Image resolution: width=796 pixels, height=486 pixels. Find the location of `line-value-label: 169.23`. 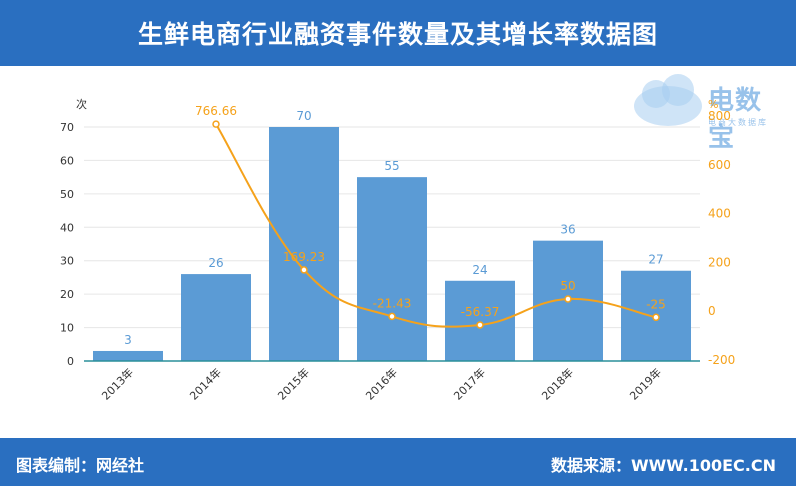

line-value-label: 169.23 is located at coordinates (304, 257).